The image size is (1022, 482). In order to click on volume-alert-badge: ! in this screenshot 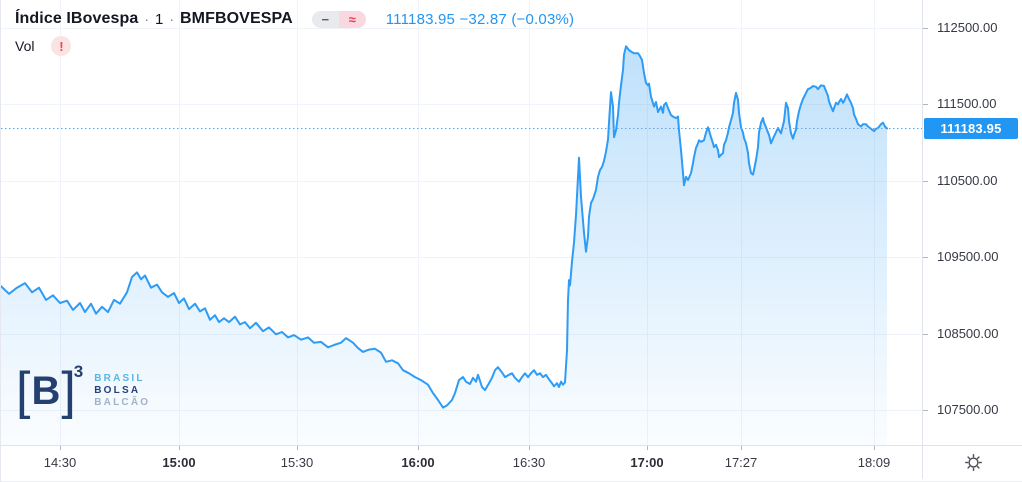, I will do `click(61, 46)`.